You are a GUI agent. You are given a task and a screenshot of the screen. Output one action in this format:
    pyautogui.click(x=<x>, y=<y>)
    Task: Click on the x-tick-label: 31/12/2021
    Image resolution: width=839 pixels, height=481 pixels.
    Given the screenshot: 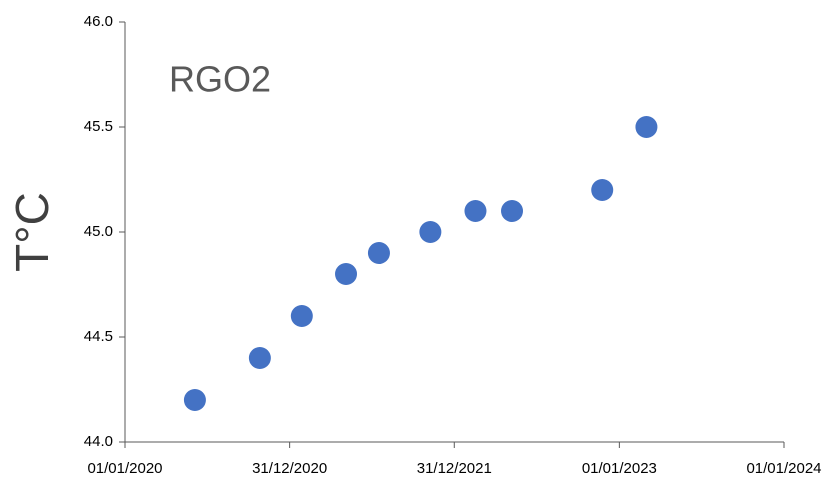 What is the action you would take?
    pyautogui.click(x=454, y=468)
    